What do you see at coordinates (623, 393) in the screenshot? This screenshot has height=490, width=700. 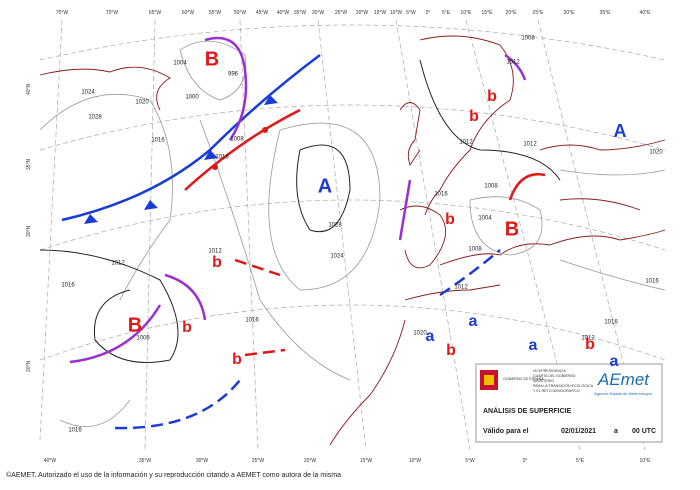 I see `logo-subtitle: Agencia Estatal de Meteorología` at bounding box center [623, 393].